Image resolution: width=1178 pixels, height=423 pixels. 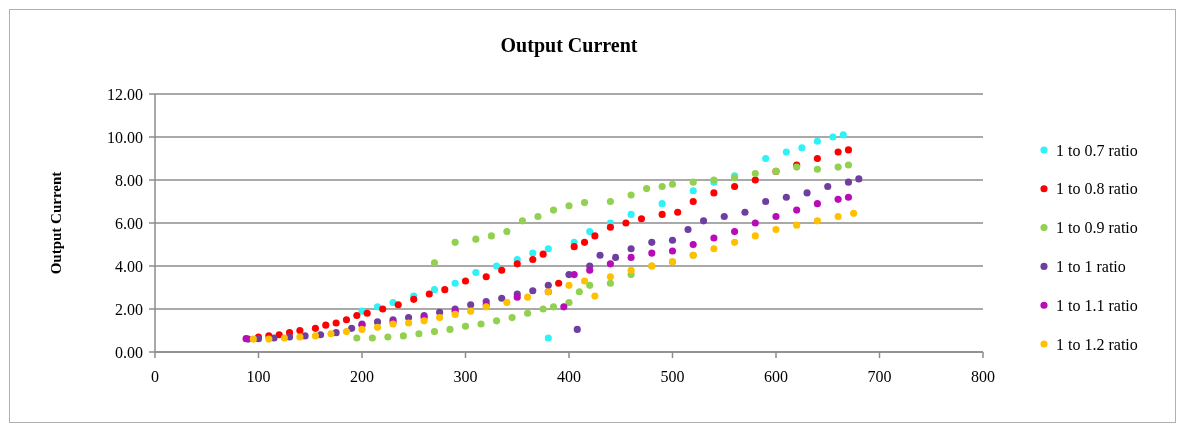 I want to click on y-tick-label: 10.00, so click(x=125, y=137).